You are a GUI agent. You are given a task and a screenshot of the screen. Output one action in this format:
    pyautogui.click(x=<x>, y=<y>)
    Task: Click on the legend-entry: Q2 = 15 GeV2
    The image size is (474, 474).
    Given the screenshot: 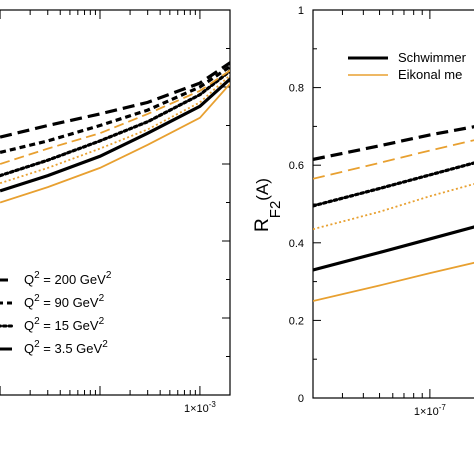 What is the action you would take?
    pyautogui.click(x=64, y=324)
    